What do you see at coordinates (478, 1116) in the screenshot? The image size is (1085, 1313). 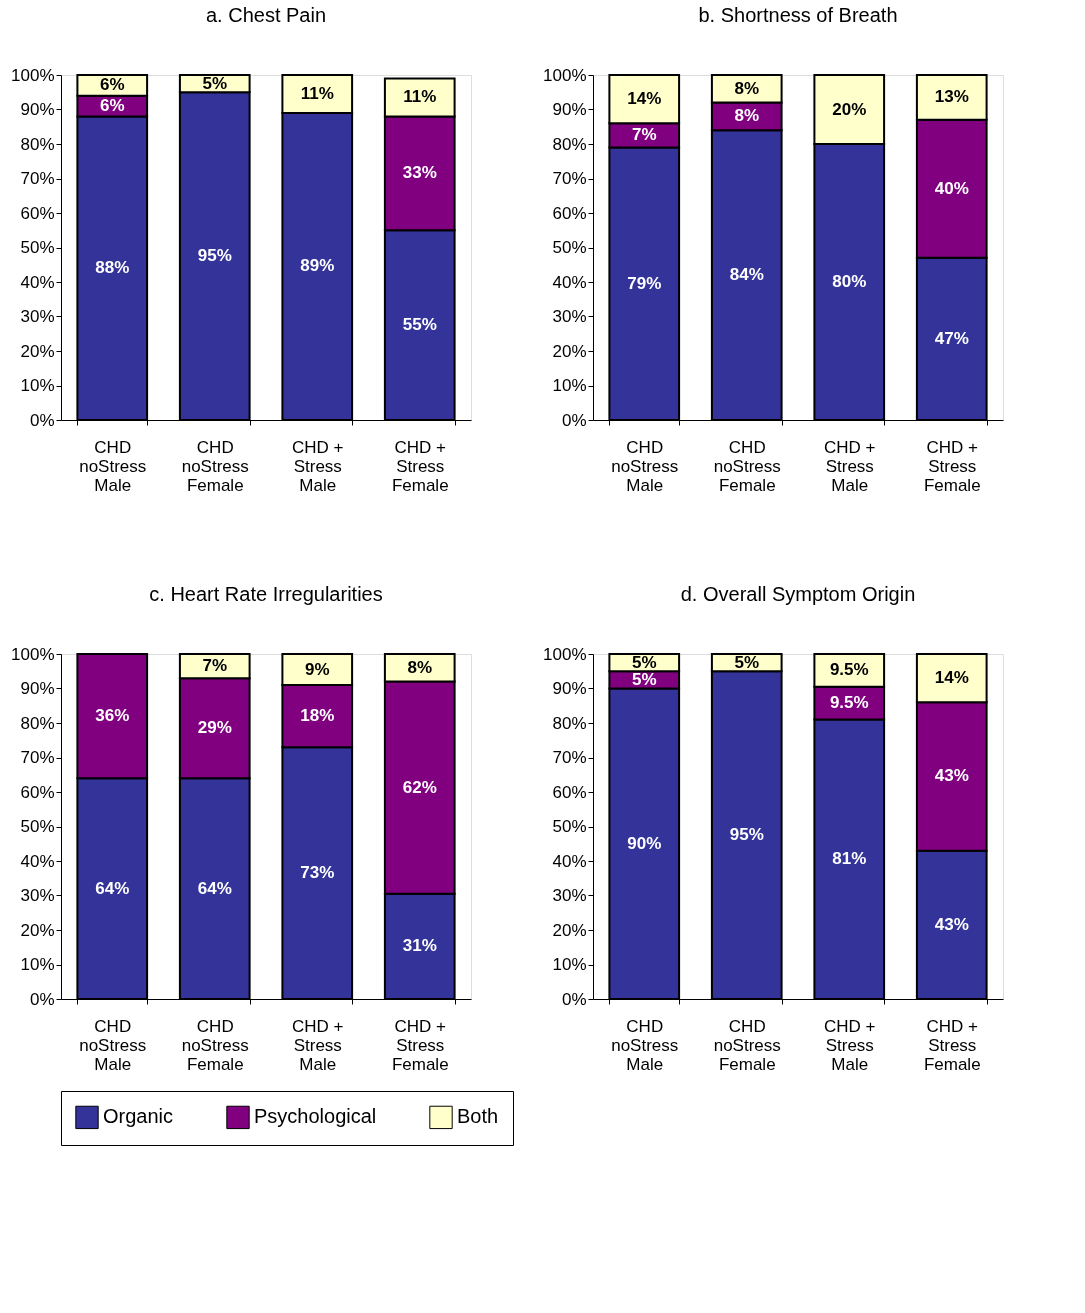 I see `legend-label: Both` at bounding box center [478, 1116].